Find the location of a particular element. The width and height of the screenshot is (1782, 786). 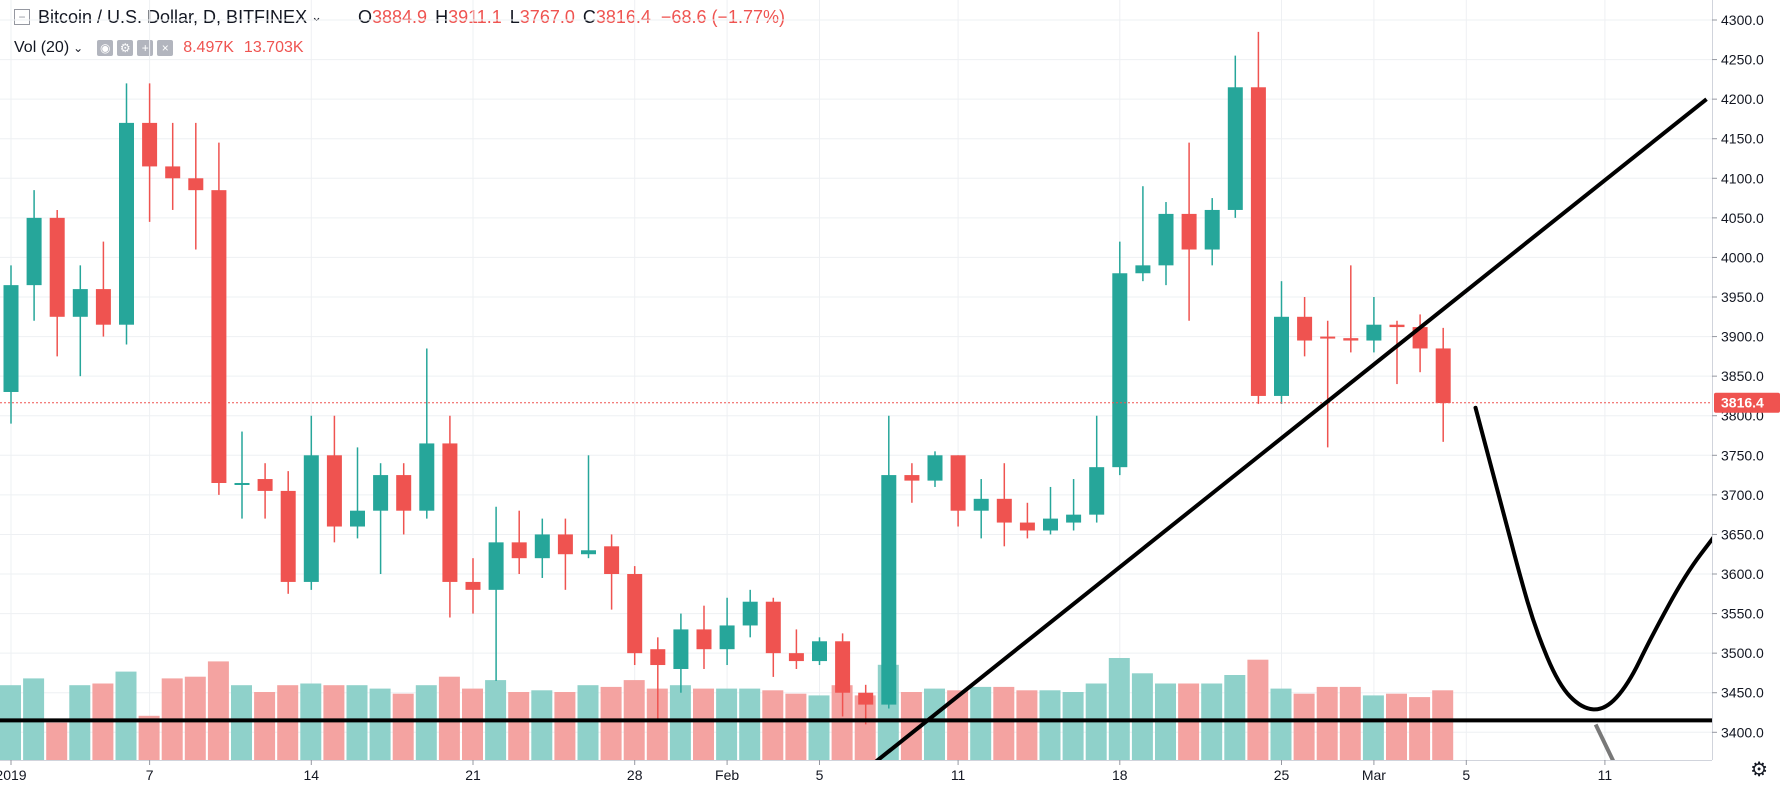

gear-icon: ⚙ is located at coordinates (1759, 770).